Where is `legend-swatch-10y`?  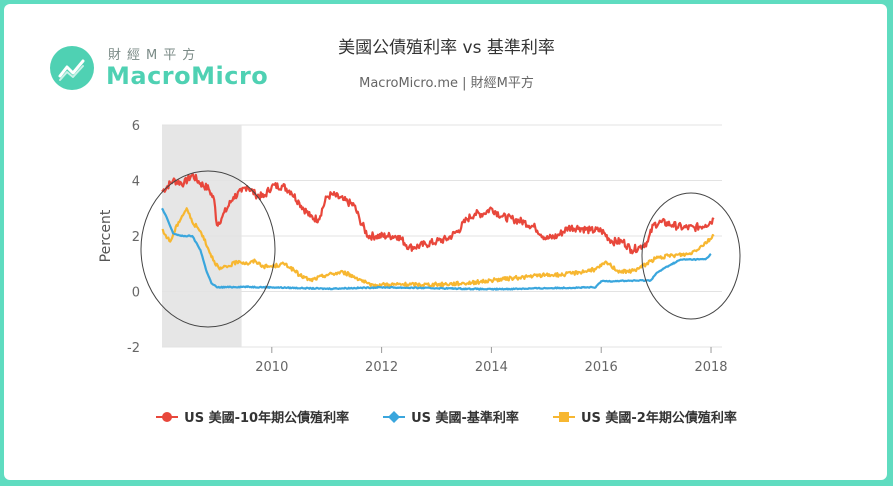
legend-swatch-10y is located at coordinates (167, 416).